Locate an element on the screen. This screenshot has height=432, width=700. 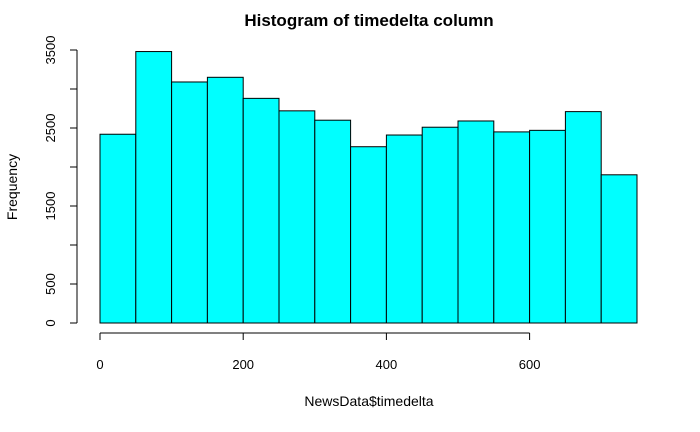
y-tick-label: 0 is located at coordinates (50, 322).